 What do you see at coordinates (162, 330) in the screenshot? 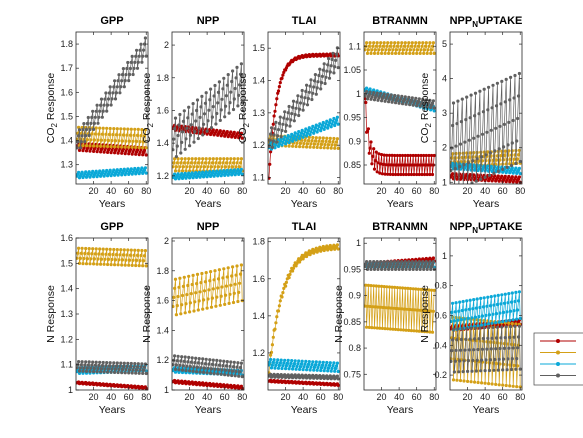
I see `y-tick-label: 1.4` at bounding box center [162, 330].